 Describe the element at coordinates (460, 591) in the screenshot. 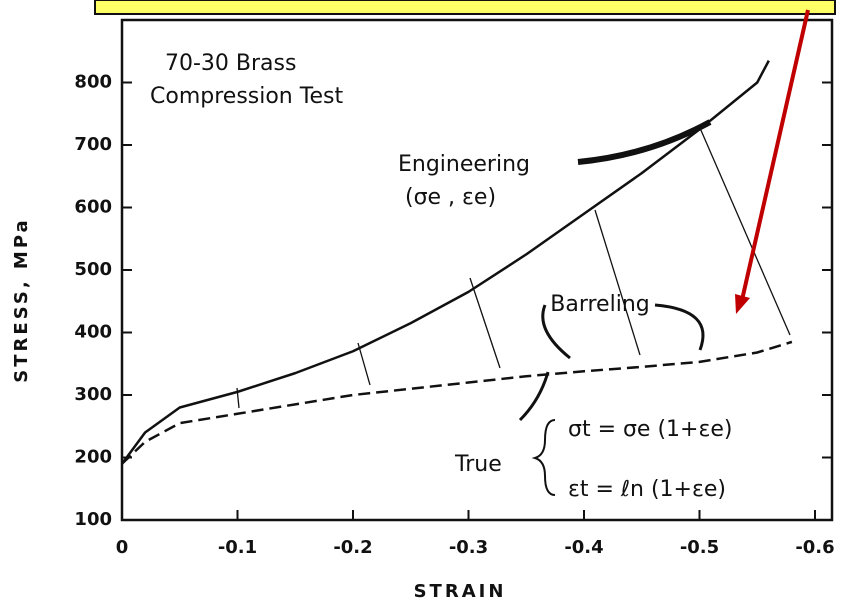

I see `x-axis-label: STRAIN` at that location.